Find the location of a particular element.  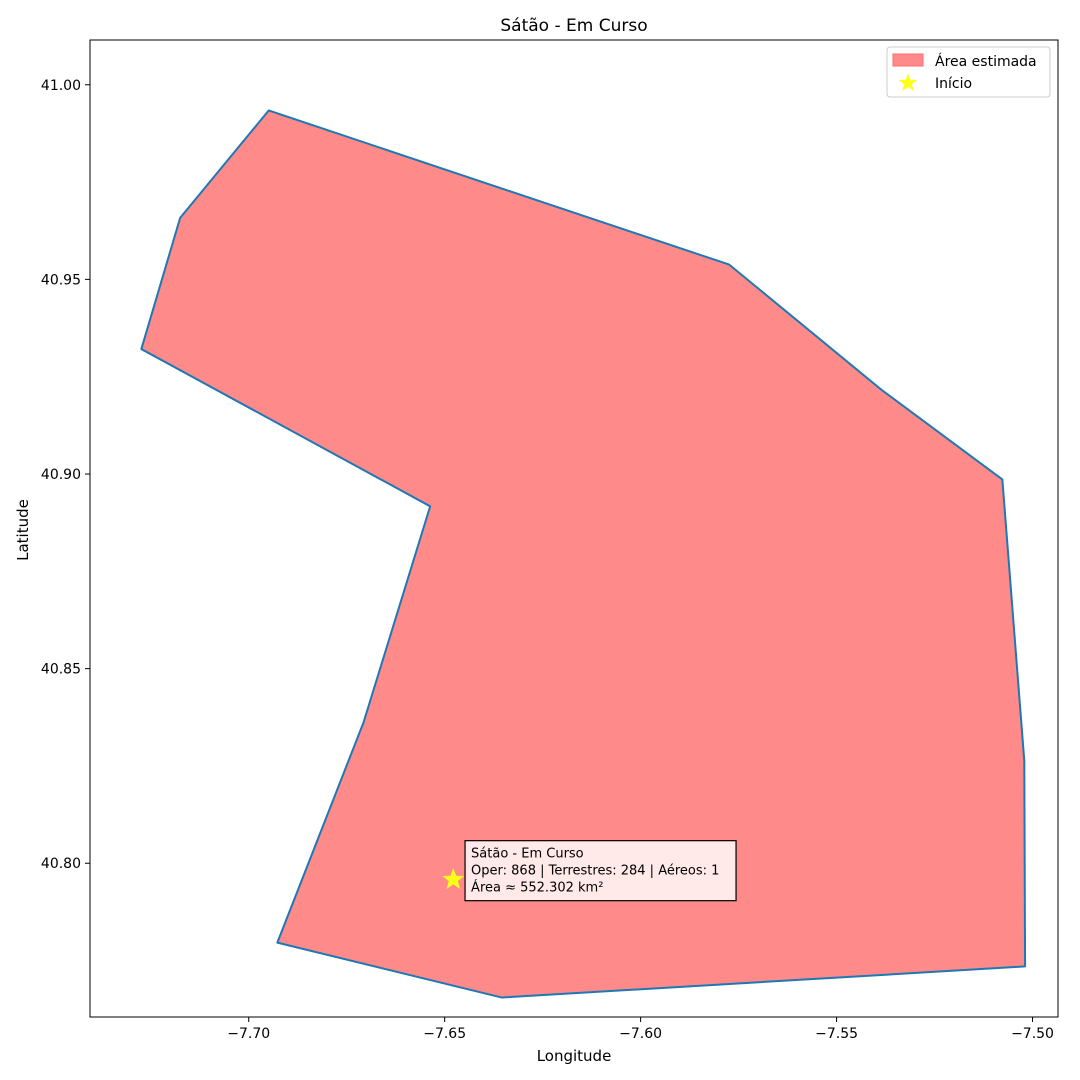

legend-swatch-area is located at coordinates (908, 60).